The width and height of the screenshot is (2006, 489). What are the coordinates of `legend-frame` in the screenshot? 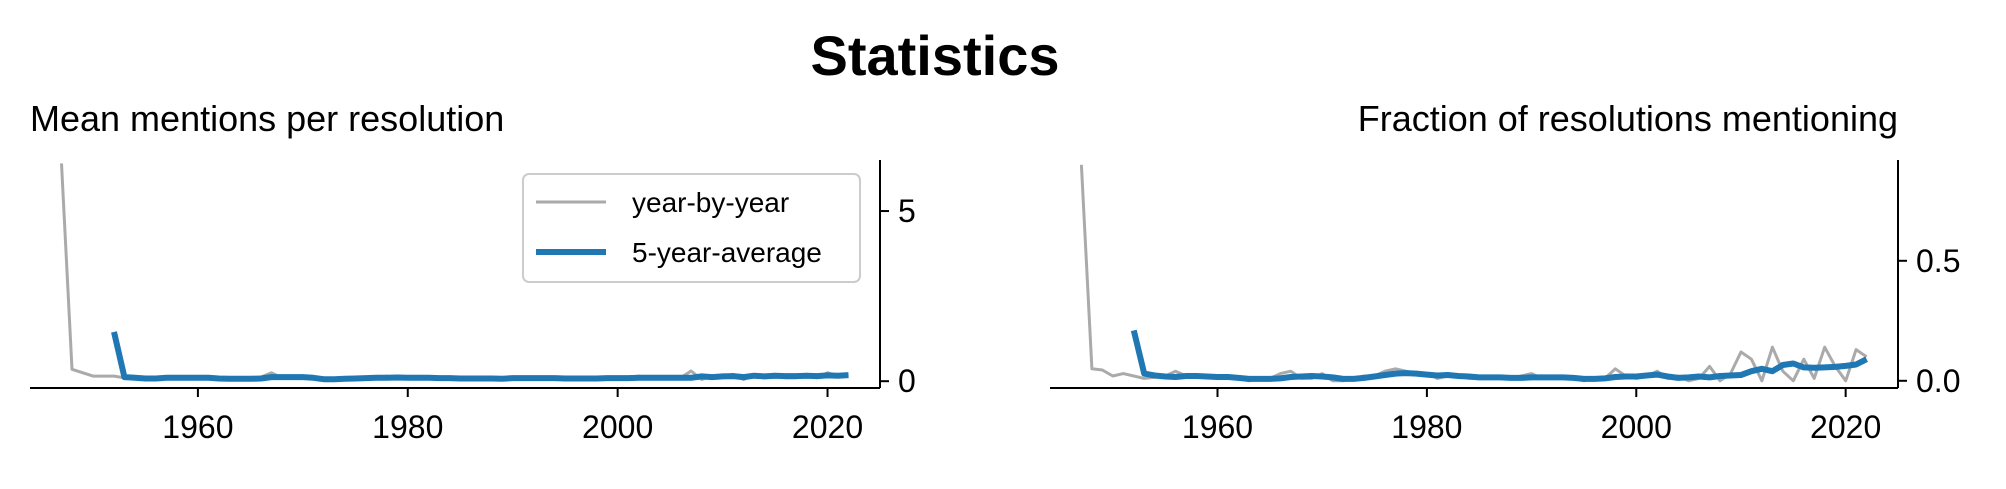 It's located at (691, 228).